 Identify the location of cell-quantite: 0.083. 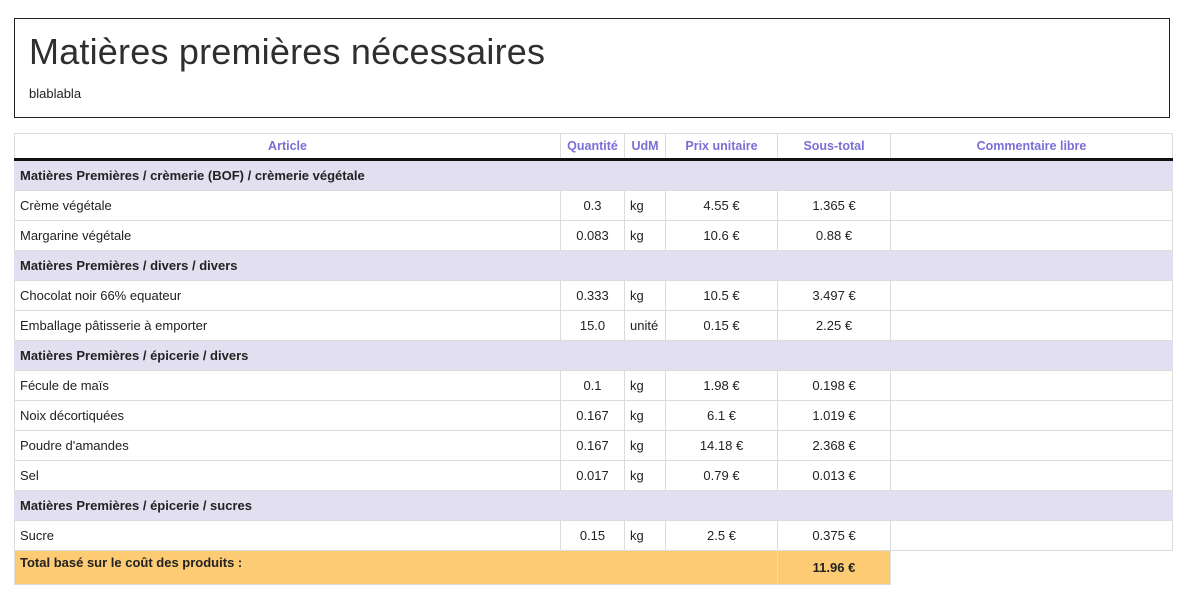
(592, 235).